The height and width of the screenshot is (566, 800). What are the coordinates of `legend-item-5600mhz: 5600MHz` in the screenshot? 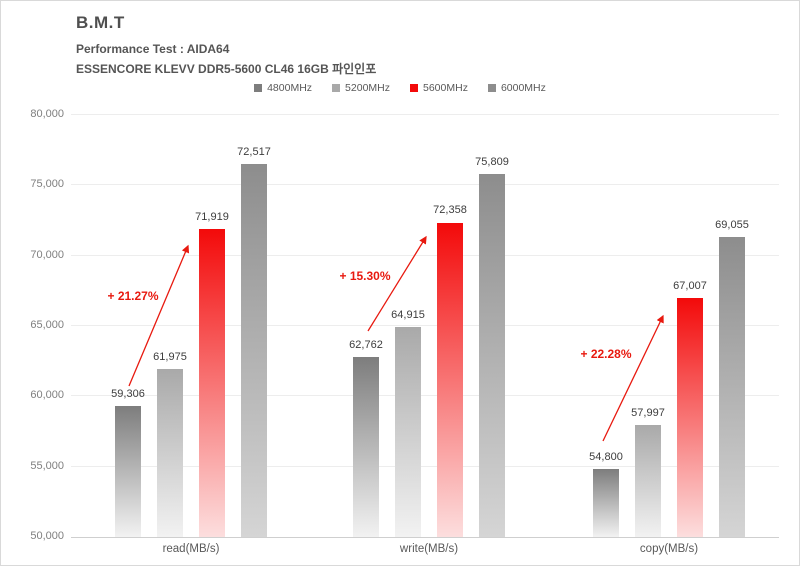 It's located at (439, 88).